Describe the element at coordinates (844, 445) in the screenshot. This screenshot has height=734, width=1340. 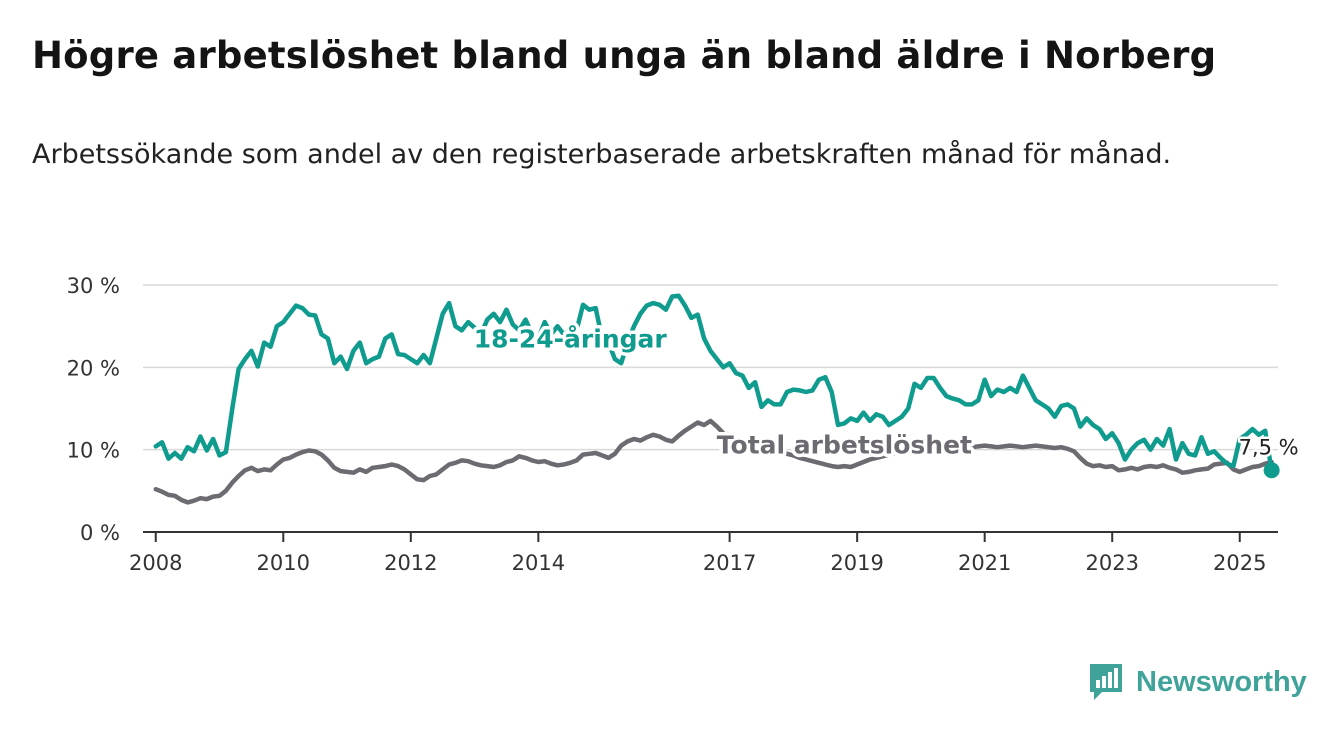
I see `series-label-total: Total arbetslöshet` at that location.